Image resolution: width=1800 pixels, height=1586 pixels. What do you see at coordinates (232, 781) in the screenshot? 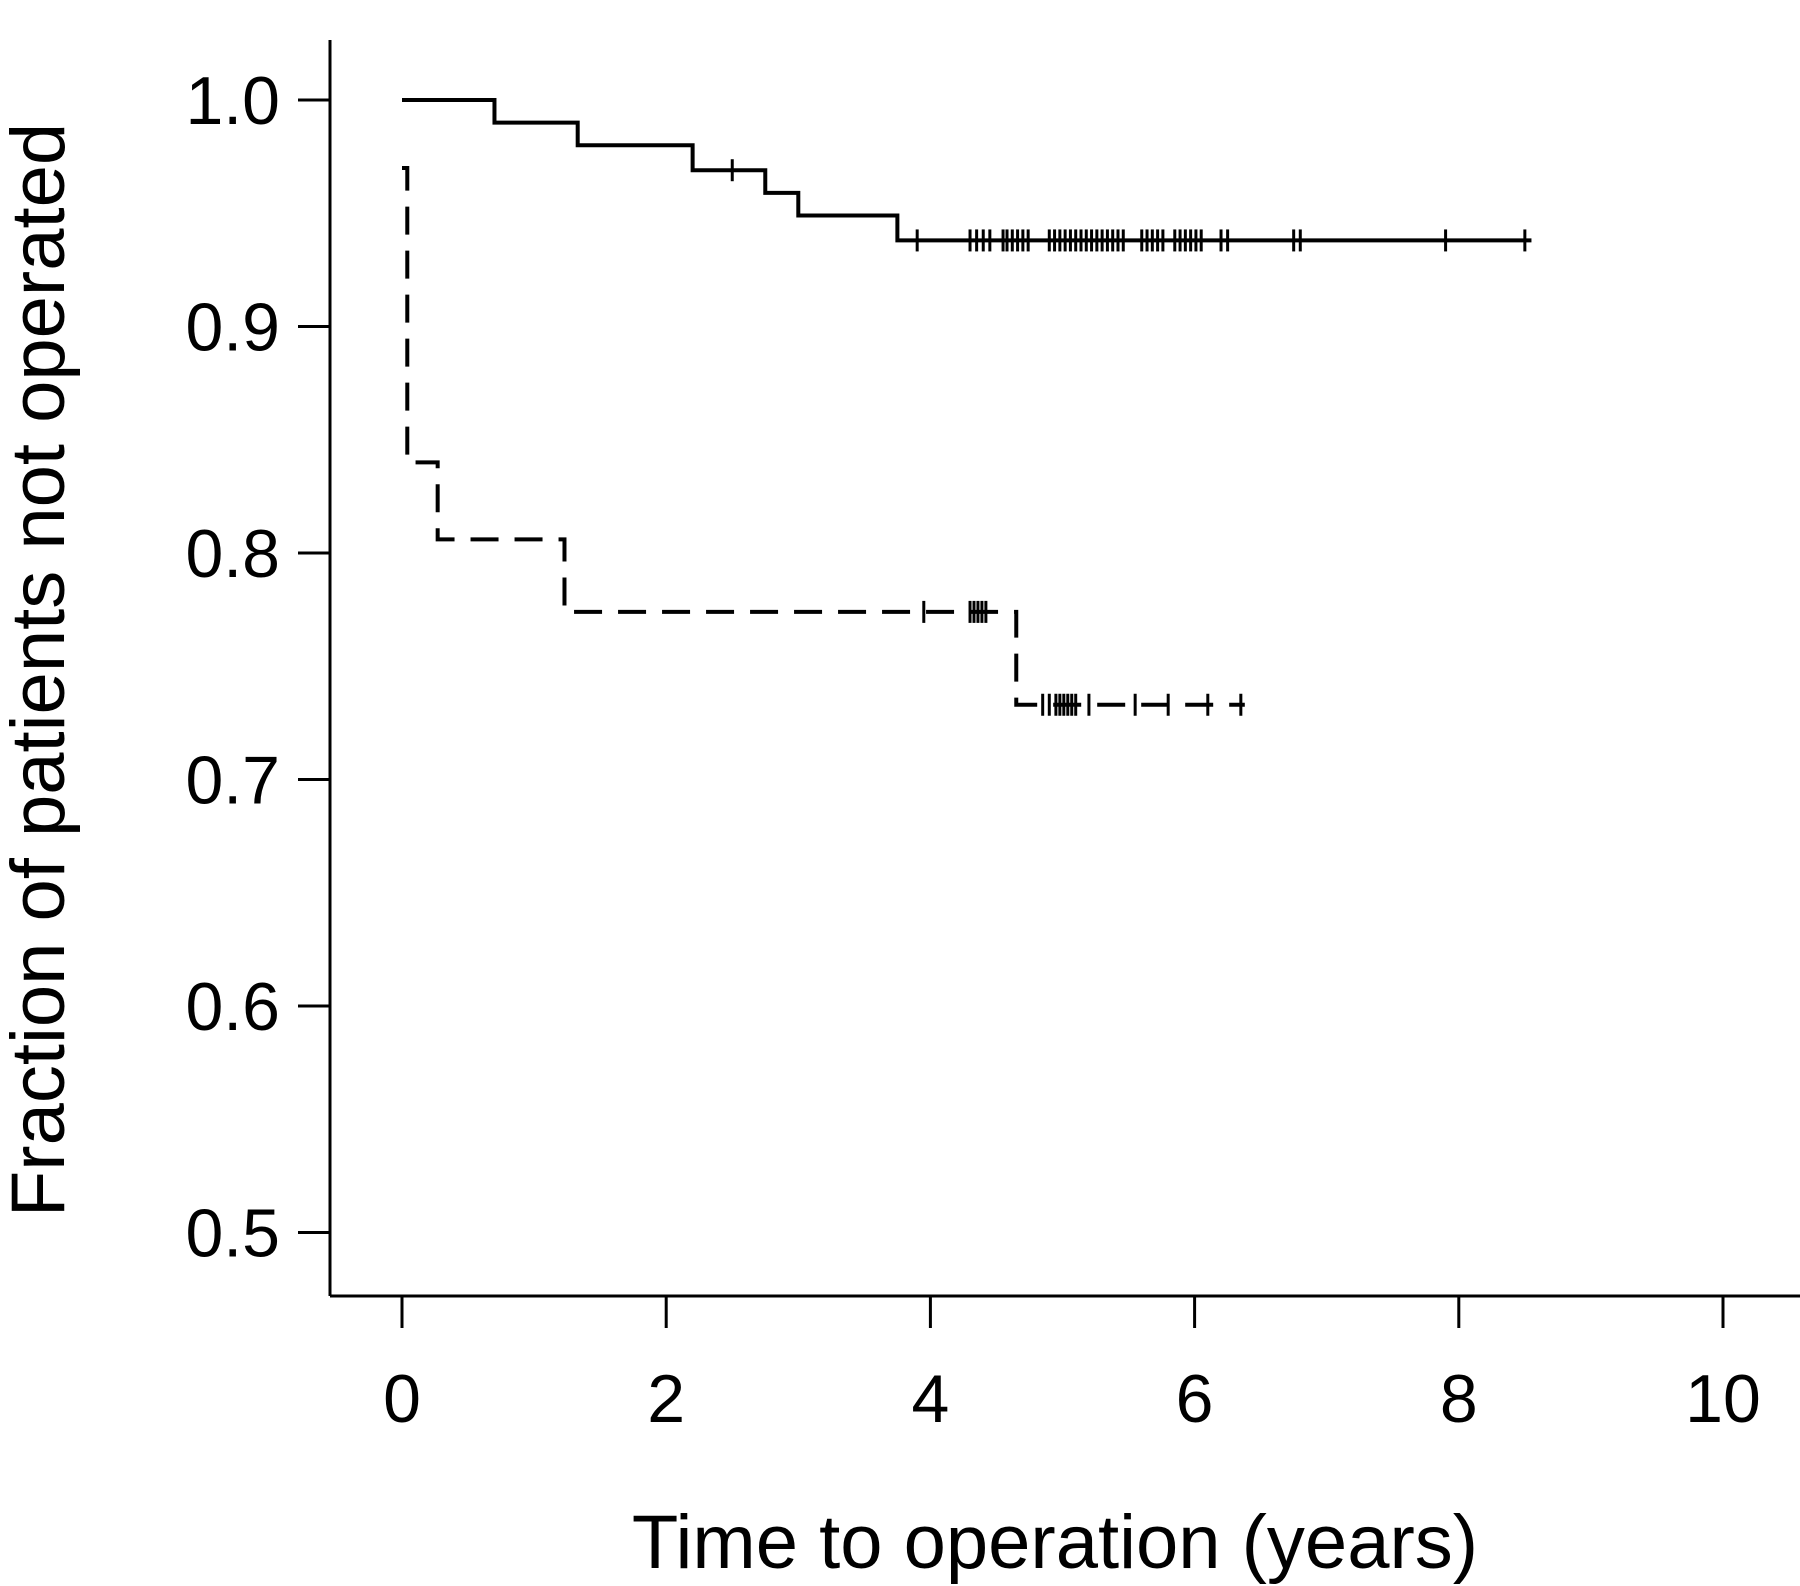
I see `y-tick-label: 0.7` at bounding box center [232, 781].